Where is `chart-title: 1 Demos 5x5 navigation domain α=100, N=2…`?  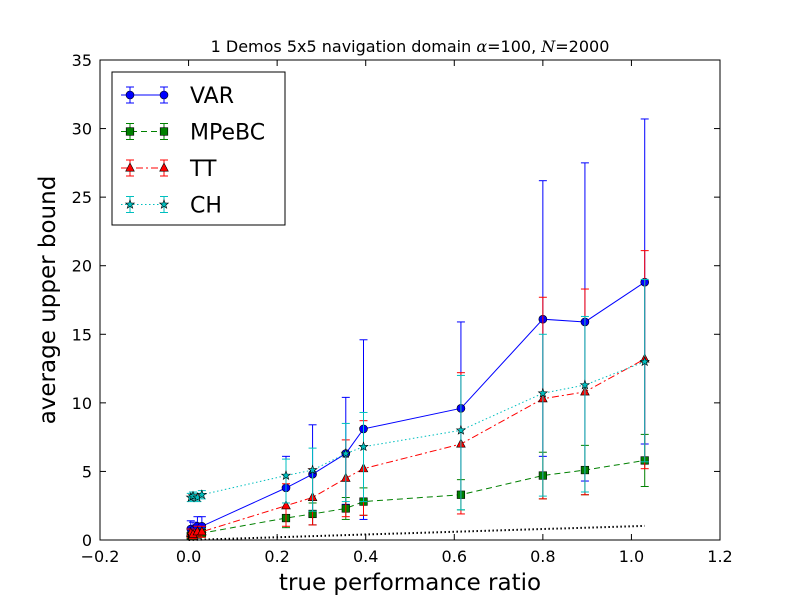
chart-title: 1 Demos 5x5 navigation domain α=100, N=2… is located at coordinates (410, 46).